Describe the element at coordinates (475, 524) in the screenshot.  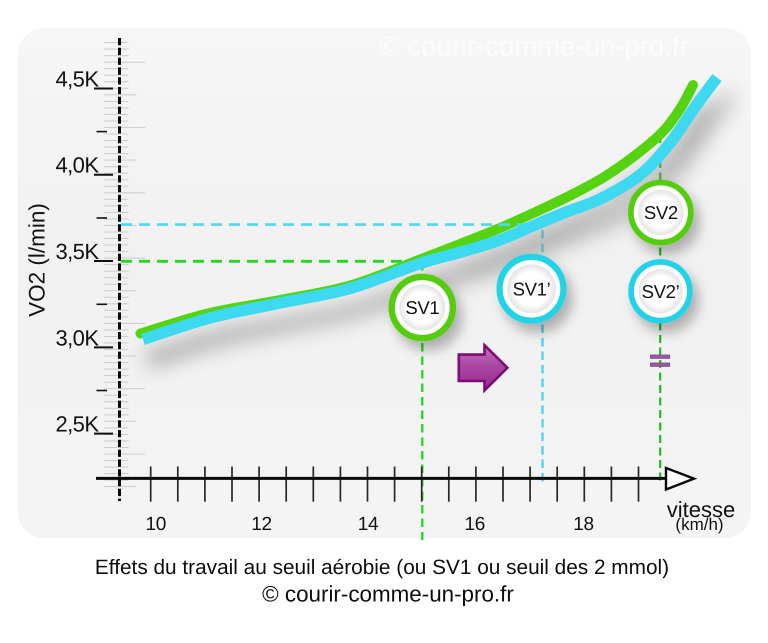
I see `svg-text: 16` at that location.